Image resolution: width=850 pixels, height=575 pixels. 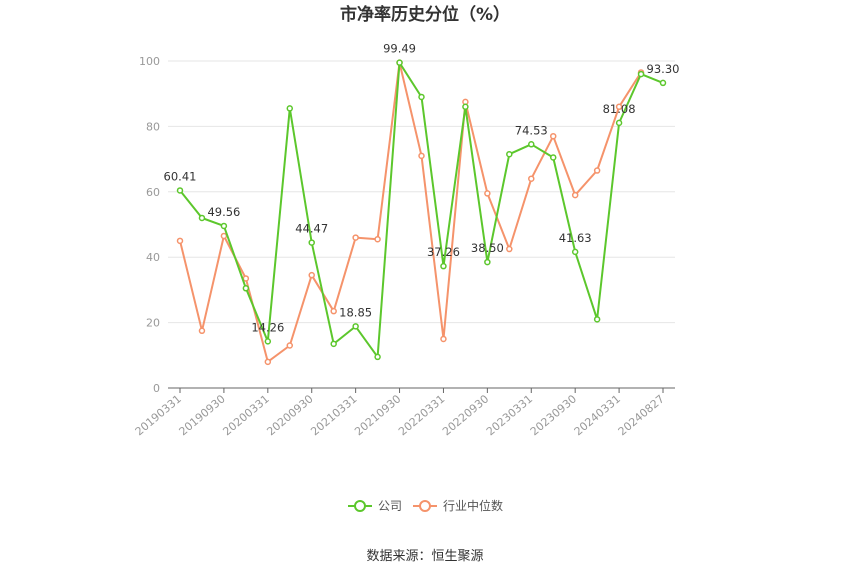 What do you see at coordinates (663, 69) in the screenshot?
I see `data-label: 93.30` at bounding box center [663, 69].